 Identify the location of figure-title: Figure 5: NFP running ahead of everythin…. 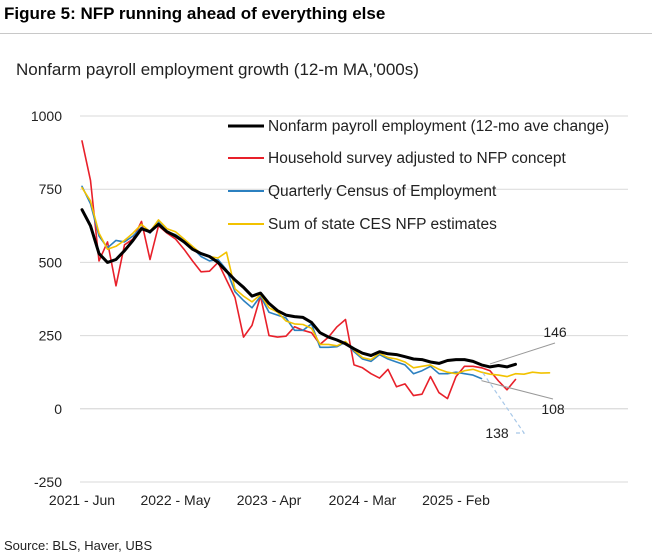
(195, 13).